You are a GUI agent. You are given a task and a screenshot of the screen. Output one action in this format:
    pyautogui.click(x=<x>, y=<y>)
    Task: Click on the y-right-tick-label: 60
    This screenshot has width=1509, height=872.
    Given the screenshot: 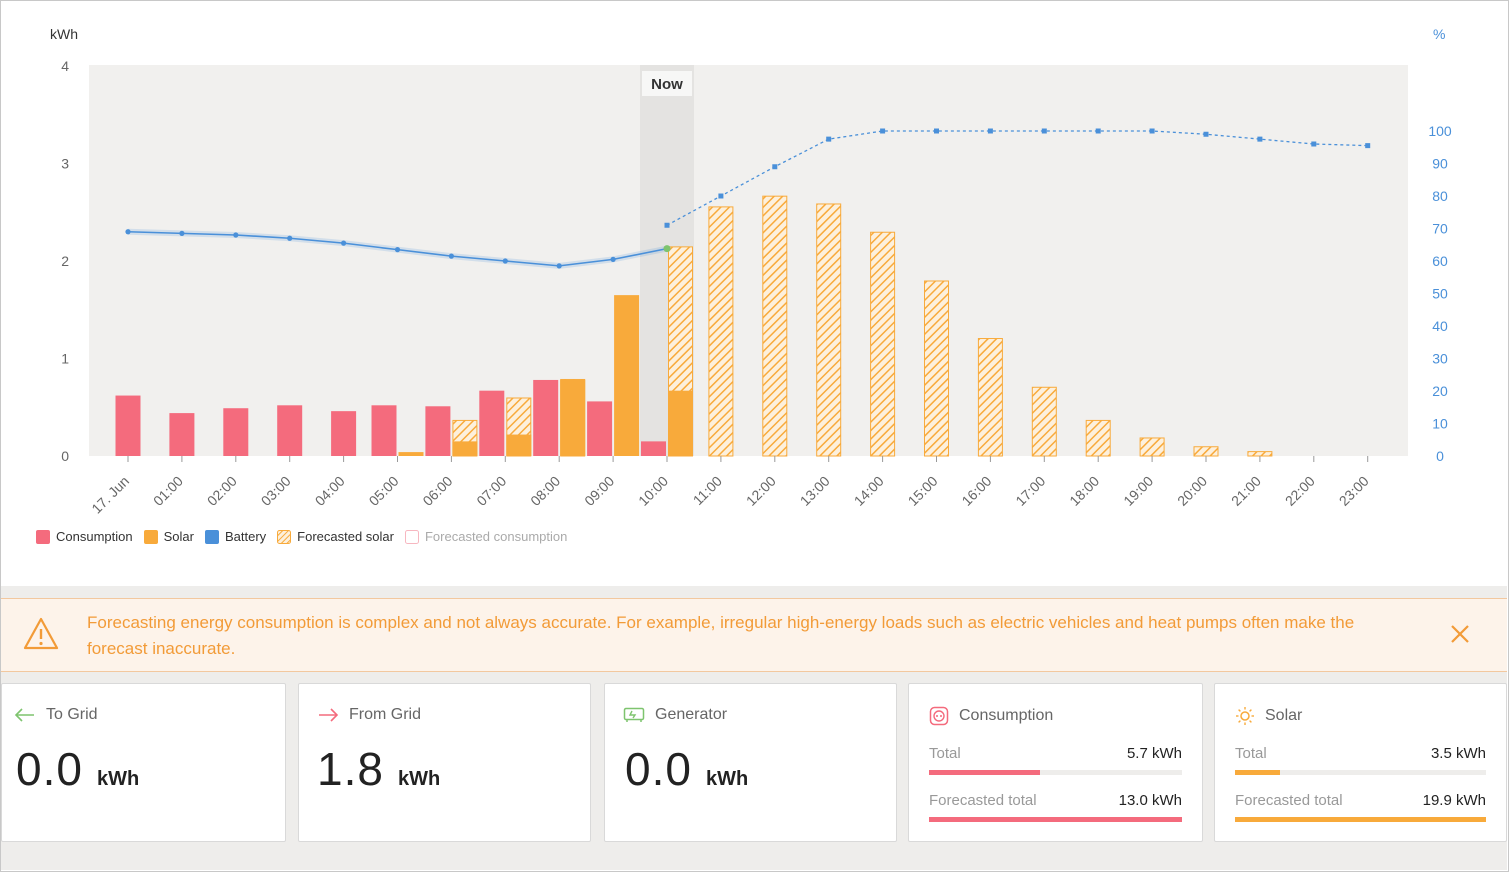 What is the action you would take?
    pyautogui.click(x=1440, y=261)
    